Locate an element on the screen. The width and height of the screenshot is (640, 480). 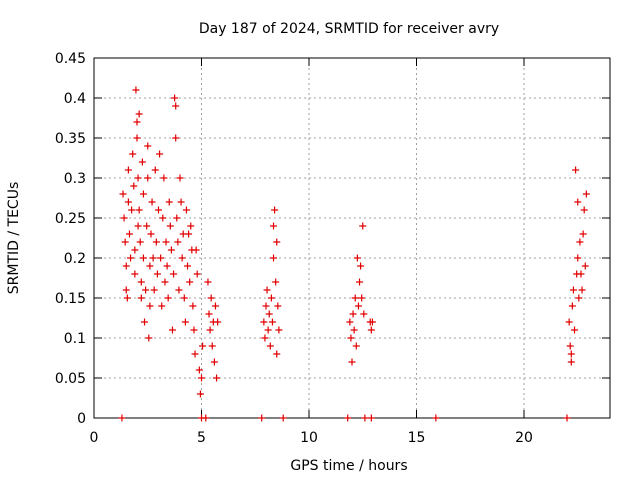
x-tick-label: 0 is located at coordinates (94, 438).